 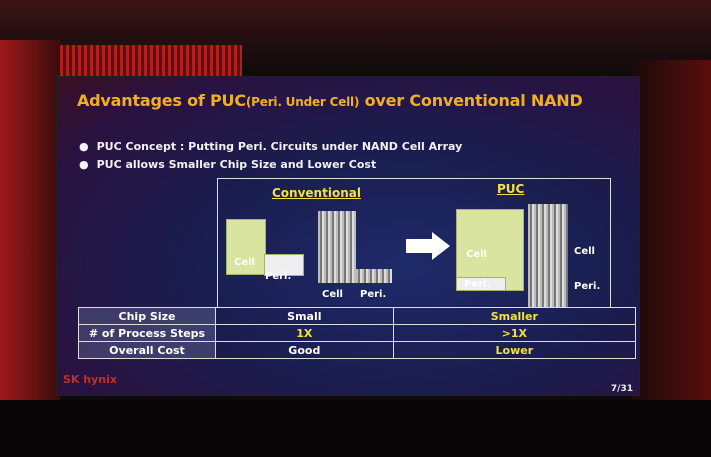 I want to click on table-row: Chip Size Small Smaller, so click(x=357, y=316).